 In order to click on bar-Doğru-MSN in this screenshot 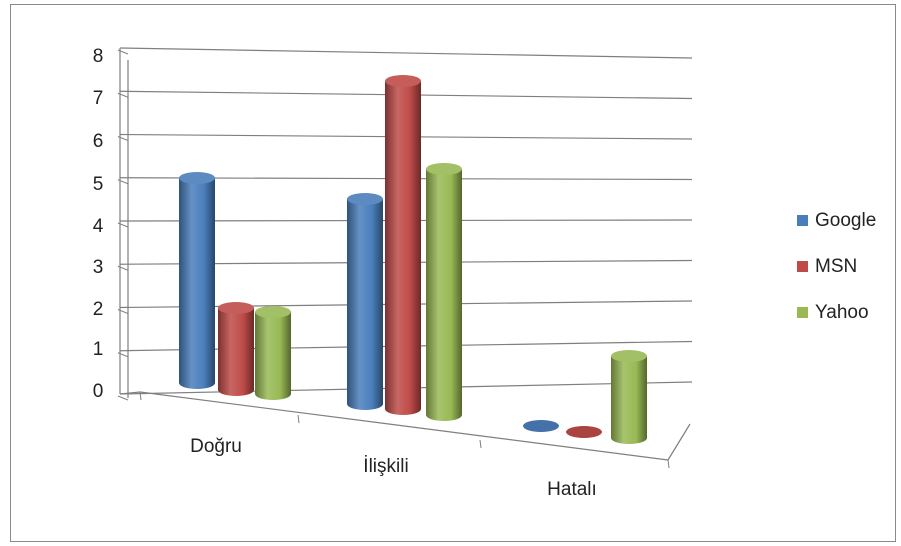, I will do `click(236, 349)`.